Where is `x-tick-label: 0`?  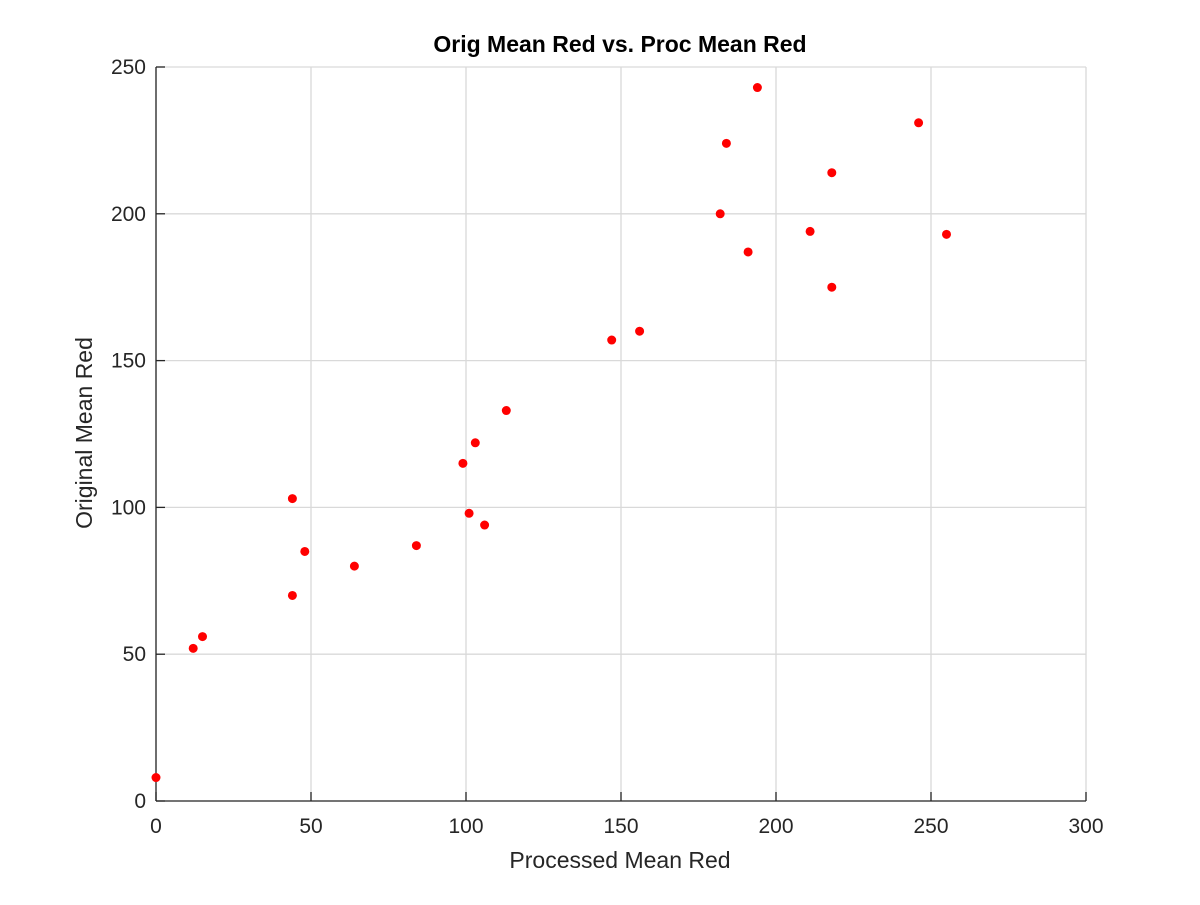
x-tick-label: 0 is located at coordinates (156, 826).